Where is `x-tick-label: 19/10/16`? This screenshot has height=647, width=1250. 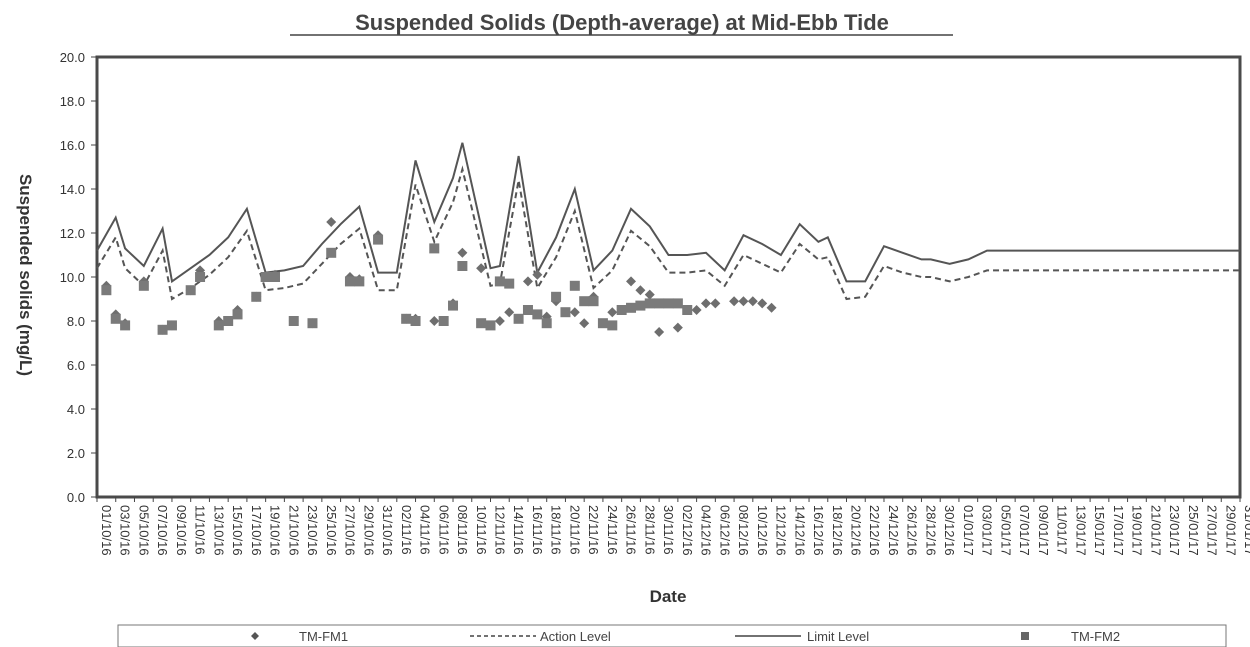
x-tick-label: 19/10/16 is located at coordinates (275, 530).